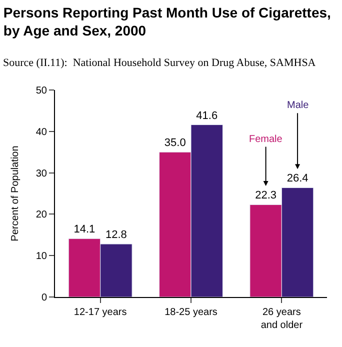 Image resolution: width=342 pixels, height=347 pixels. Describe the element at coordinates (191, 312) in the screenshot. I see `x-tick-label: 18-25 years` at that location.